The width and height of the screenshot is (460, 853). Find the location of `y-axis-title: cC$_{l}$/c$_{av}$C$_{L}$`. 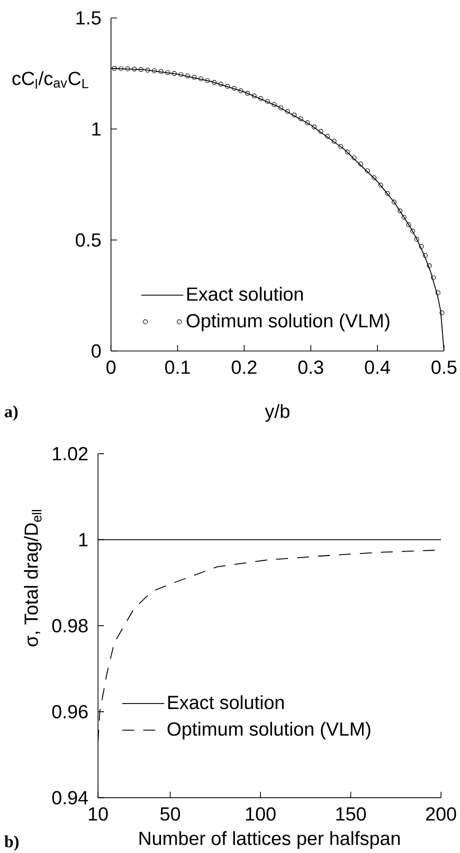

y-axis-title: cC$_{l}$/c$_{av}$C$_{L}$ is located at coordinates (50, 80).